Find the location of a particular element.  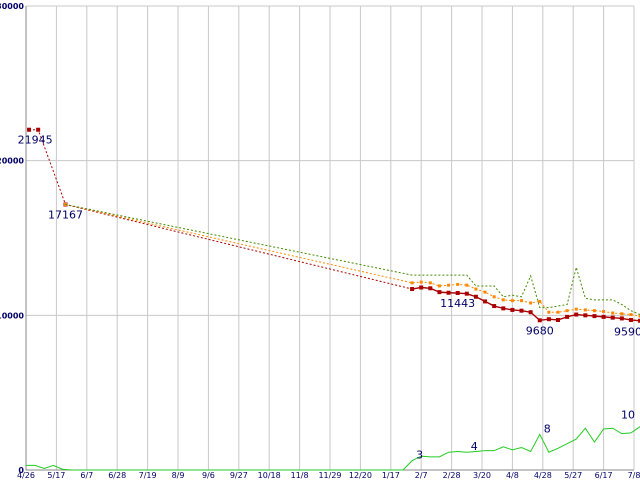

x-tick-label: 6/28 is located at coordinates (117, 475).